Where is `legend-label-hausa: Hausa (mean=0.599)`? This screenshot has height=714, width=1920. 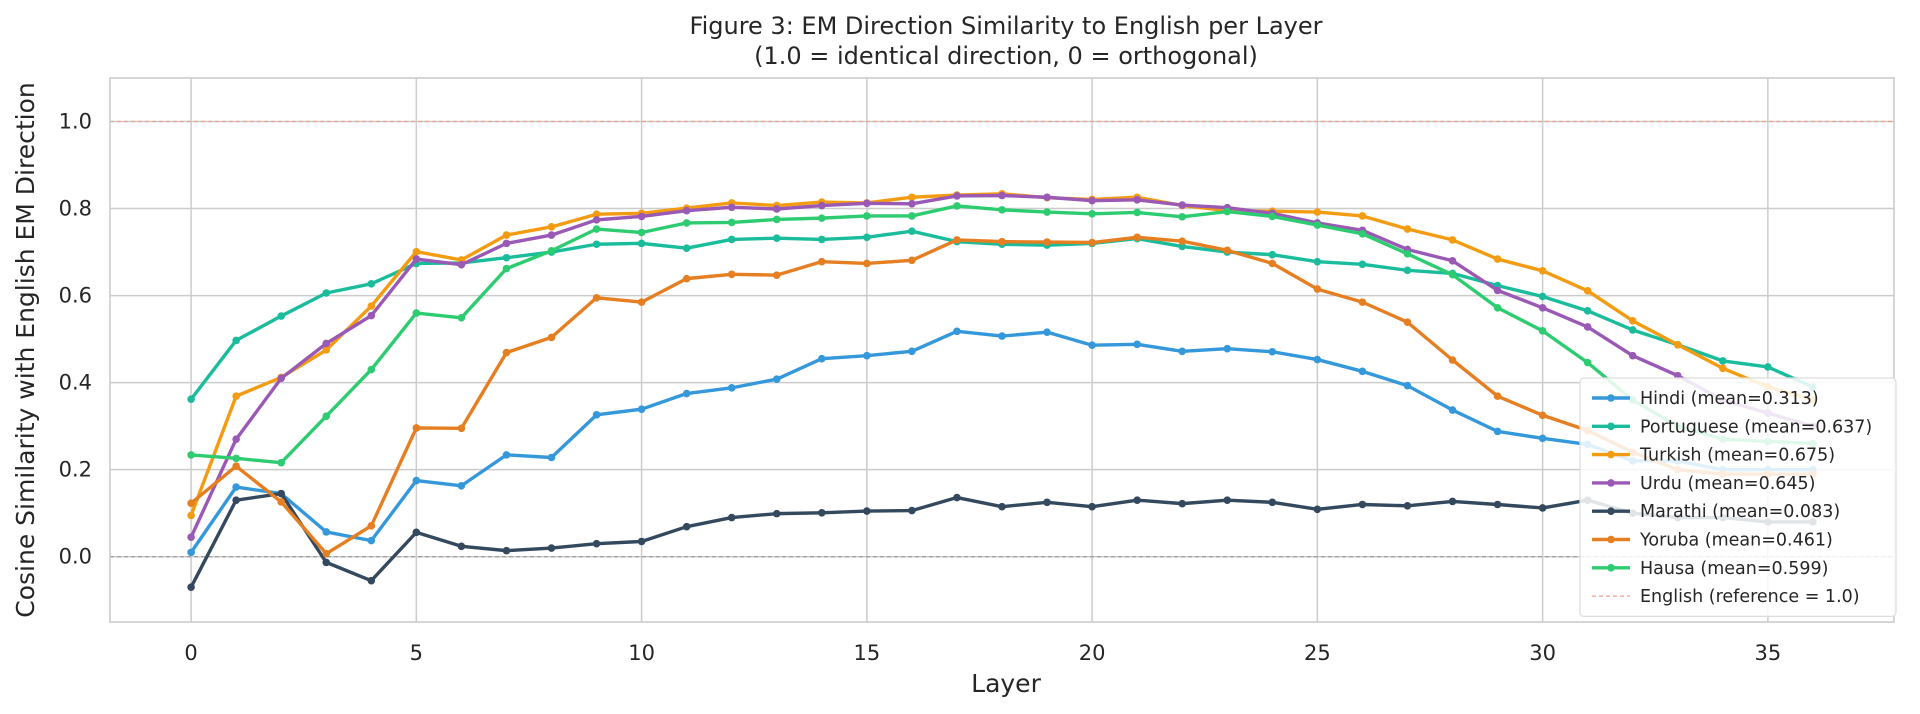
legend-label-hausa: Hausa (mean=0.599) is located at coordinates (1734, 569).